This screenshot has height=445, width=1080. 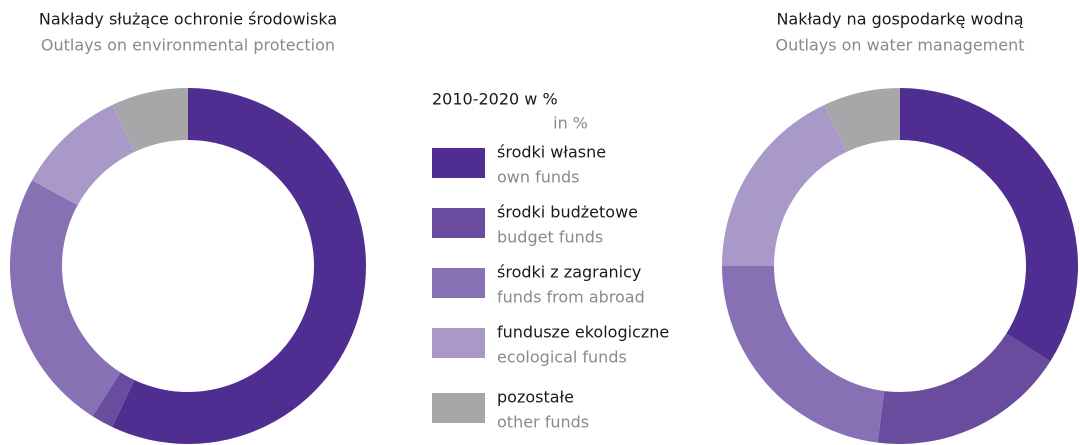 I want to click on chart-title: Nakłady na gospodarkę wodną, so click(x=899, y=19).